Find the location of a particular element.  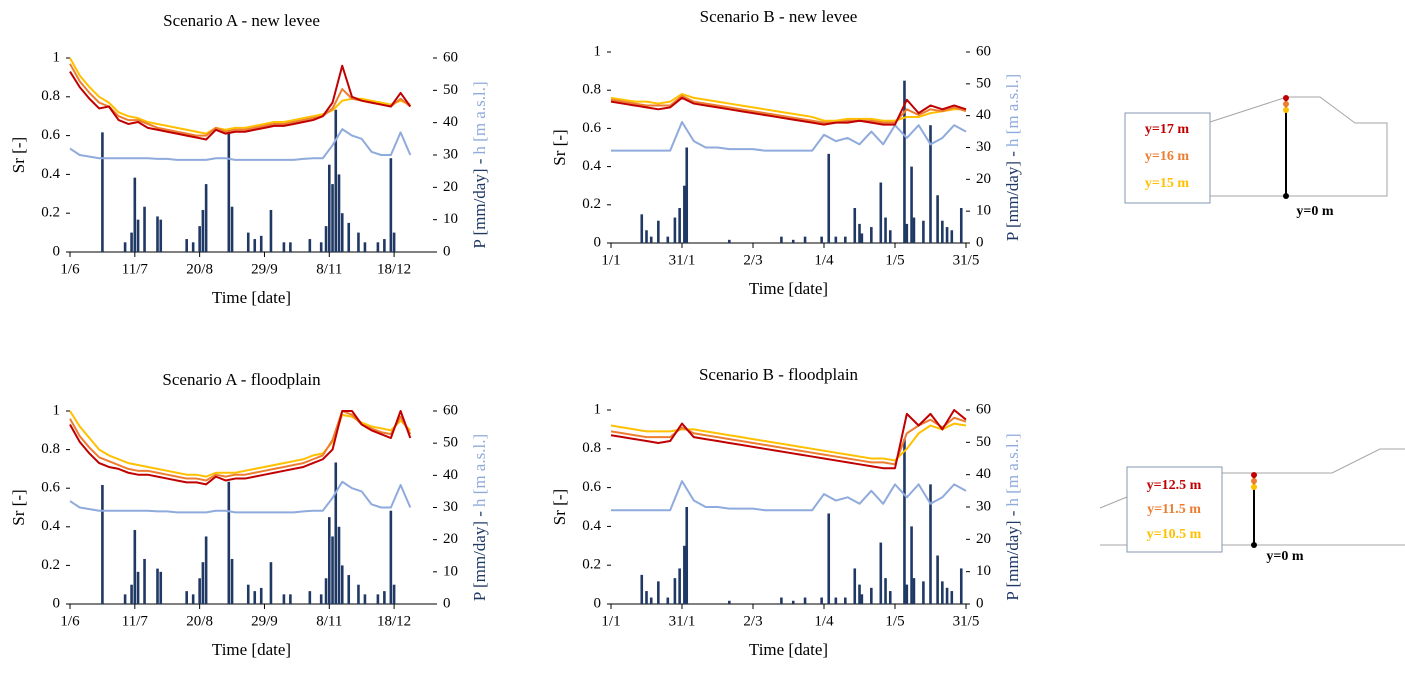

y2-tick-label: 0 is located at coordinates (447, 603).